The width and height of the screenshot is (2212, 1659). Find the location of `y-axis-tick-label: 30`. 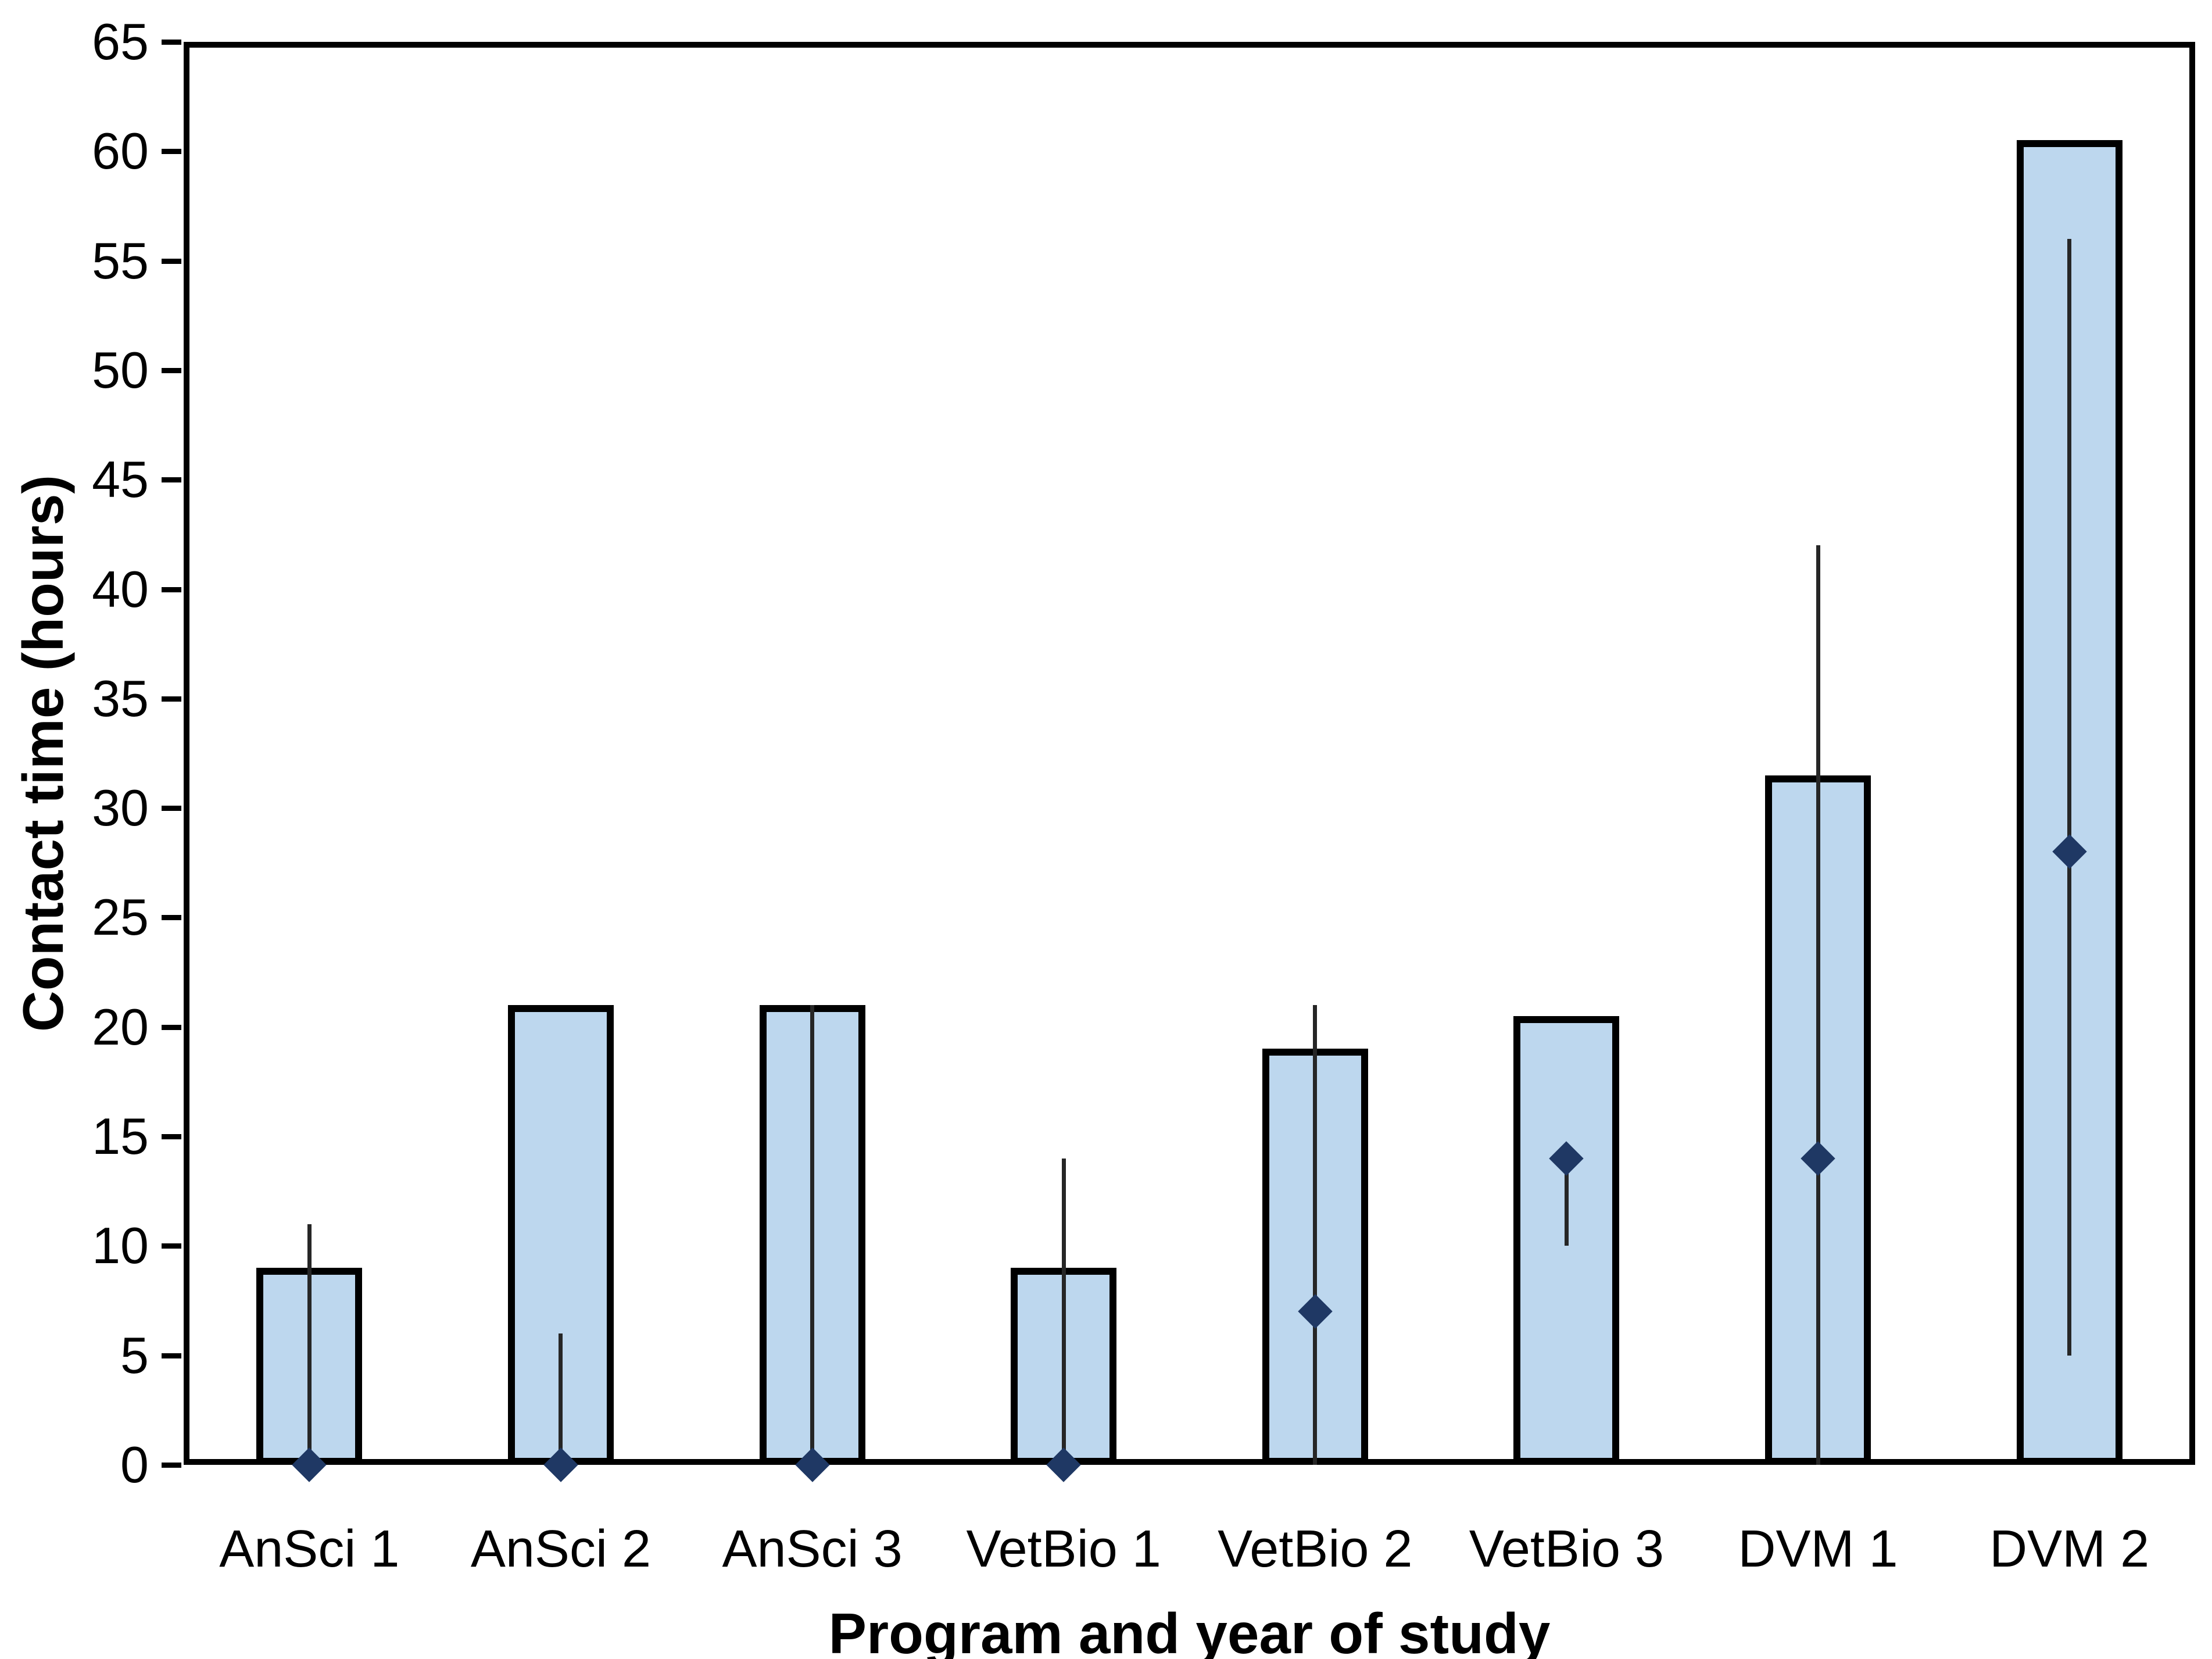

y-axis-tick-label: 30 is located at coordinates (120, 808).